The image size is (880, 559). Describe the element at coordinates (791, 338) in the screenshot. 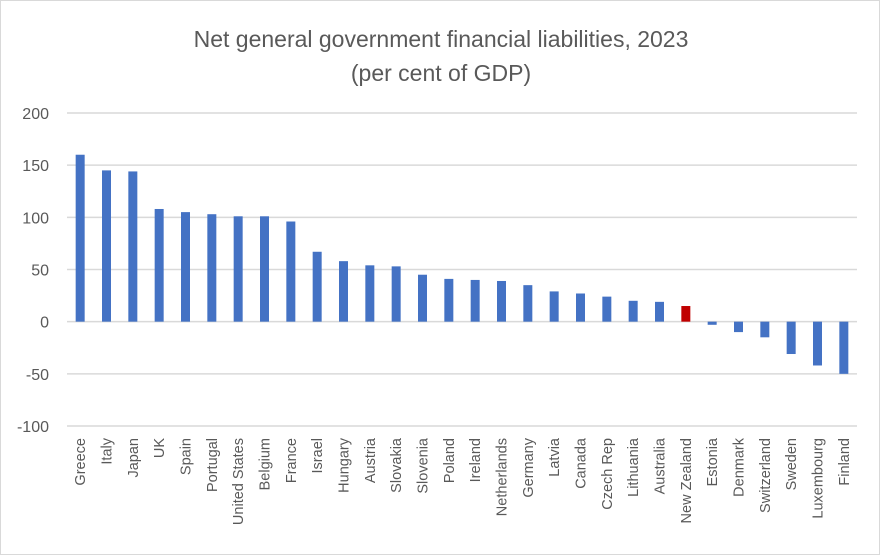

I see `bar-sweden` at that location.